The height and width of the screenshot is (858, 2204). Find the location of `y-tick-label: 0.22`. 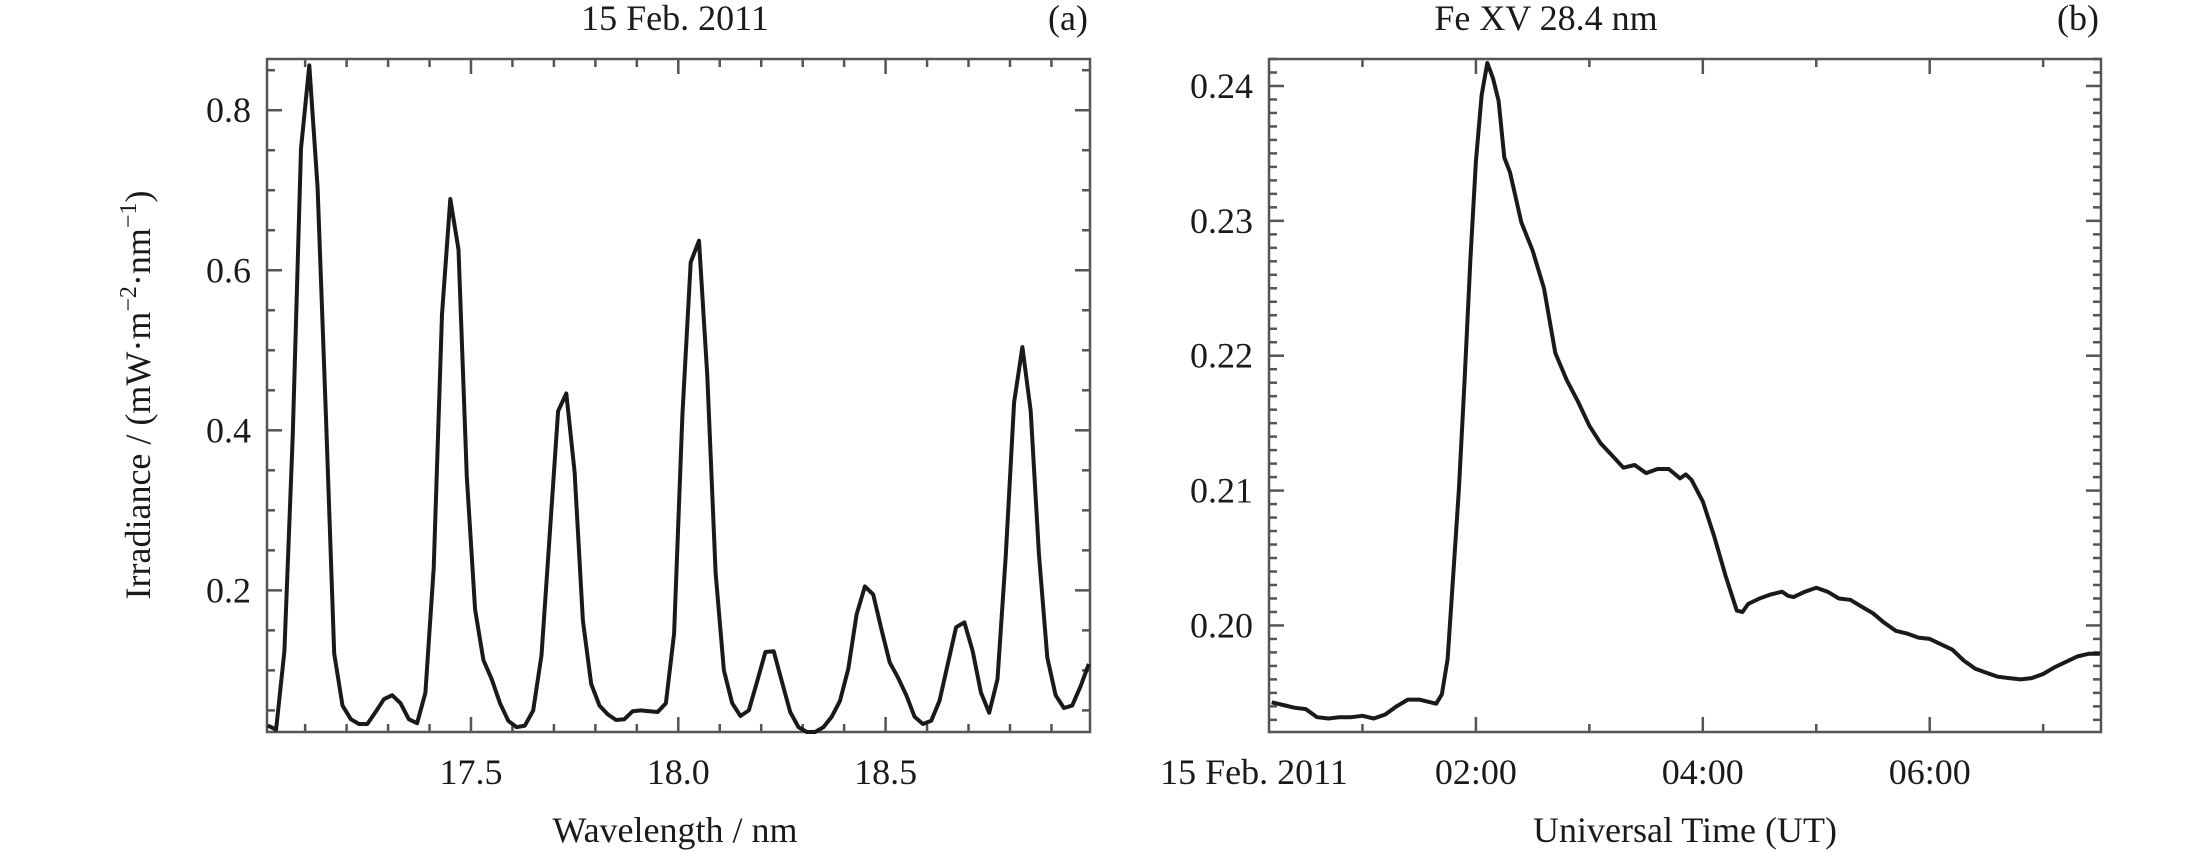

y-tick-label: 0.22 is located at coordinates (1221, 356).